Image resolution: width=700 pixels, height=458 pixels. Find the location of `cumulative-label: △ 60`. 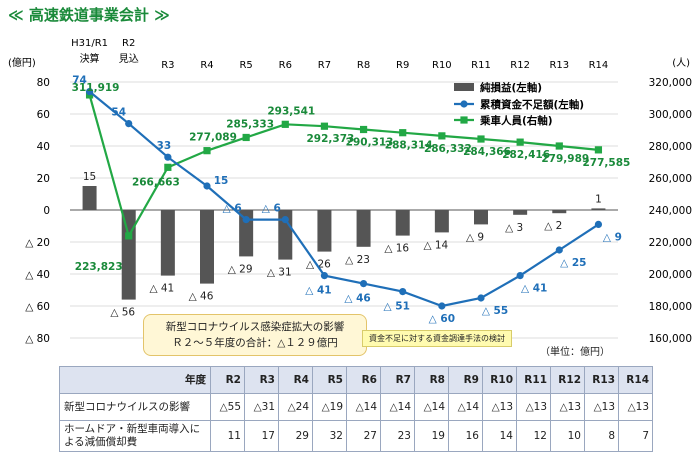

cumulative-label: △ 60 is located at coordinates (442, 319).